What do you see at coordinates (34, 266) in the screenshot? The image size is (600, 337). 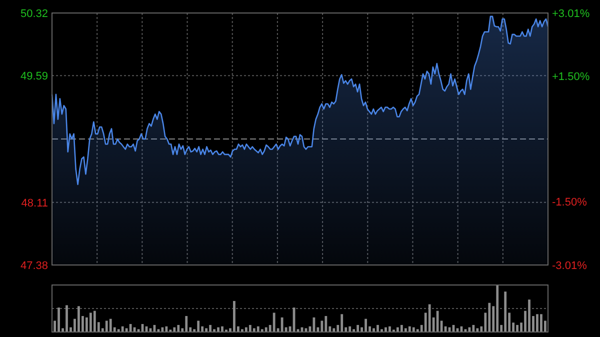 I see `y-tick-label: 47.38` at bounding box center [34, 266].